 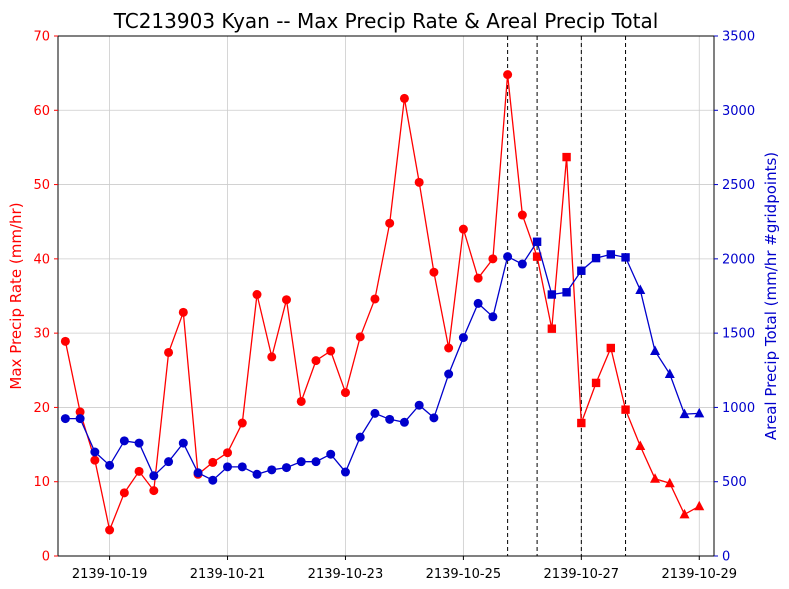 I want to click on x-tick-label: 2139-10-19, so click(x=110, y=574).